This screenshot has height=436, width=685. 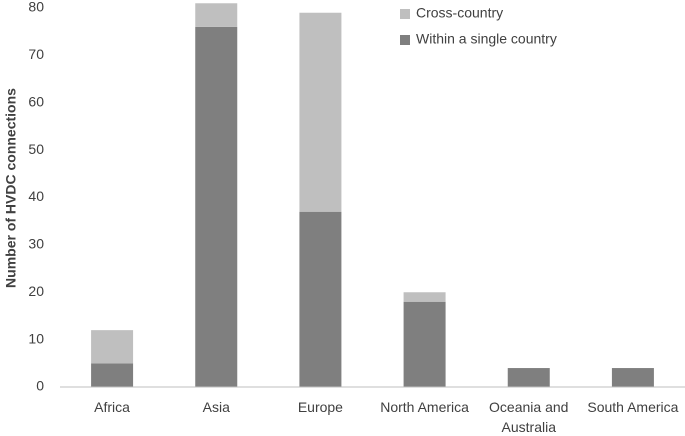 What do you see at coordinates (36, 291) in the screenshot?
I see `y-tick-label: 20` at bounding box center [36, 291].